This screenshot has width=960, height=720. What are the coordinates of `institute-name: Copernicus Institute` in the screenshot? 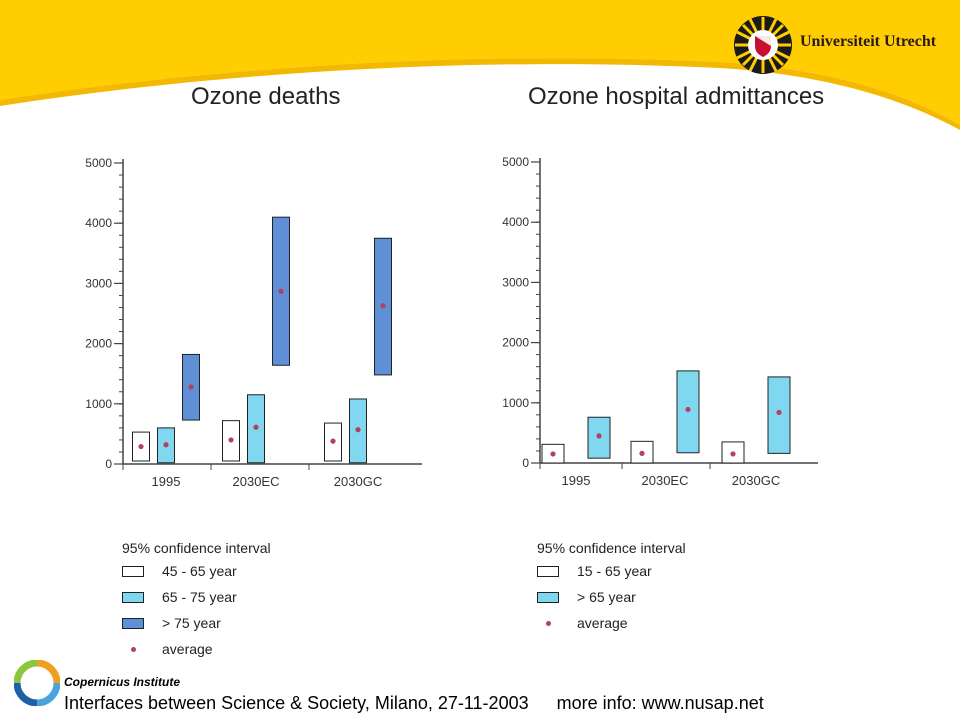 It's located at (122, 682).